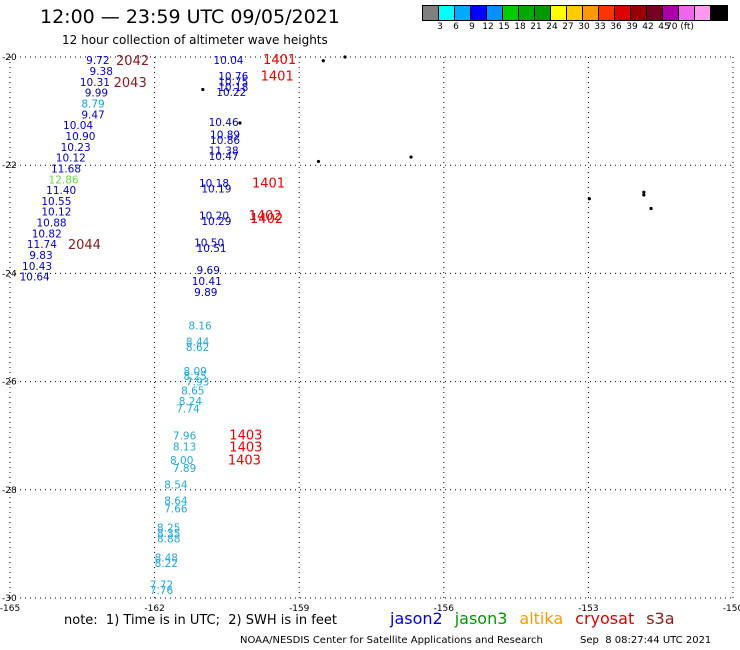 The image size is (740, 650). Describe the element at coordinates (568, 27) in the screenshot. I see `legend-label: 27` at that location.